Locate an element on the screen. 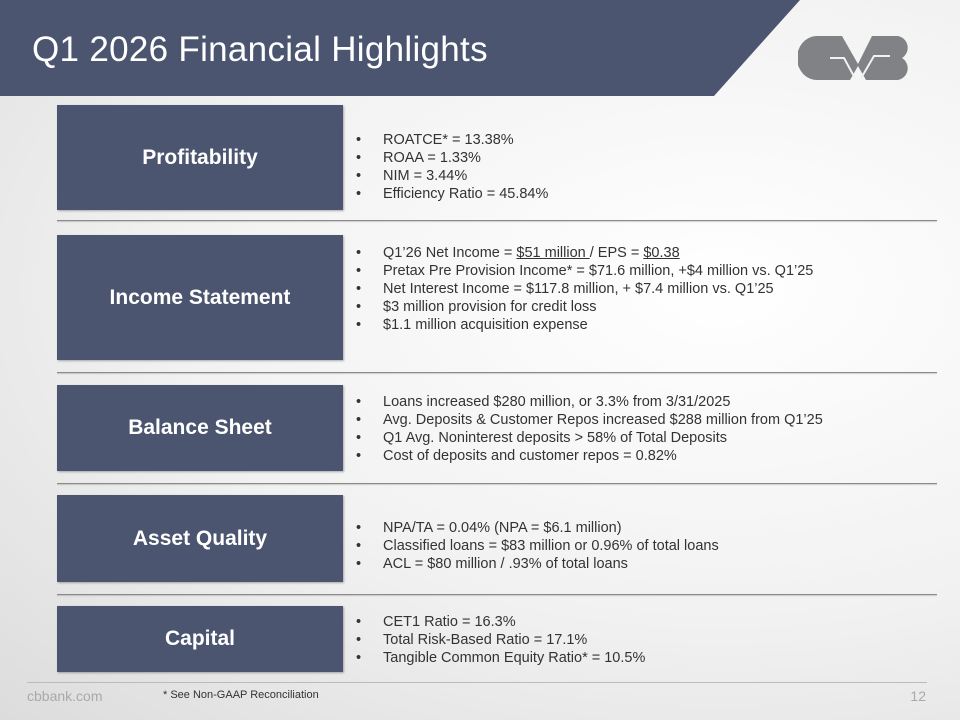  bullet-item: $1.1 million acquisition expense is located at coordinates (584, 325).